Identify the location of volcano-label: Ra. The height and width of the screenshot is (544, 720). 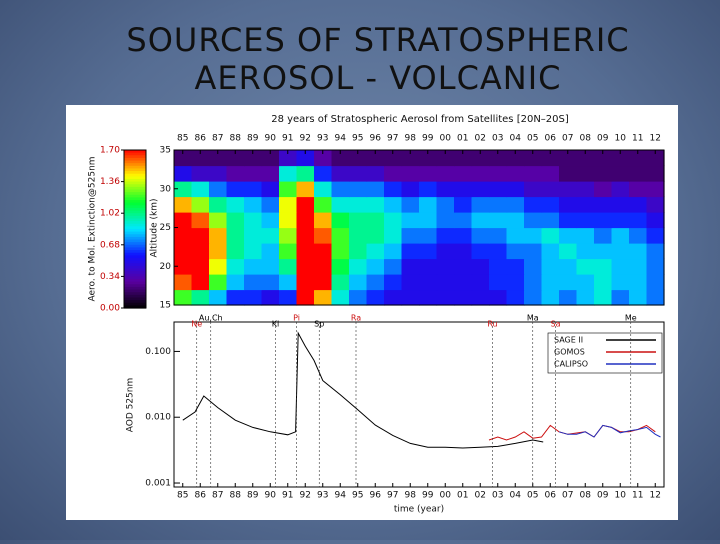
(356, 318).